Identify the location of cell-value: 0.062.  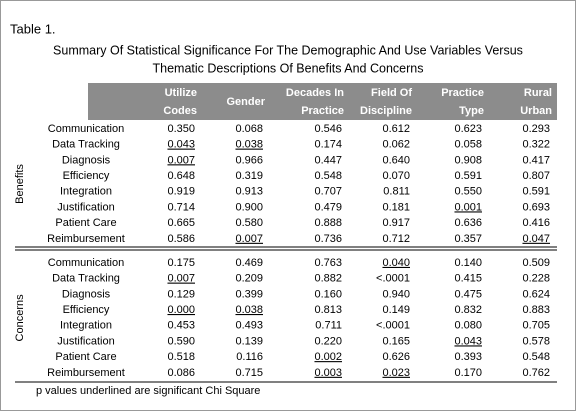
(396, 145).